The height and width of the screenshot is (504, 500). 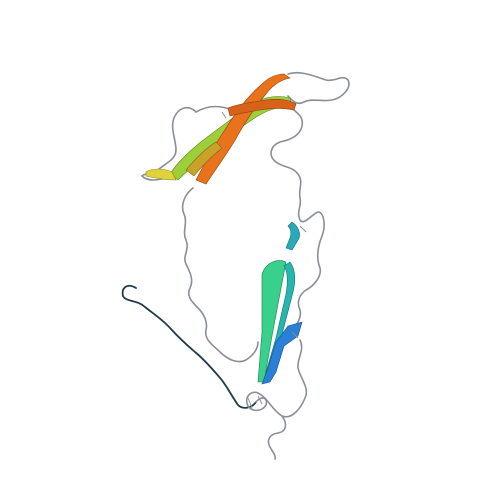 I want to click on strand-cyan, so click(x=280, y=317).